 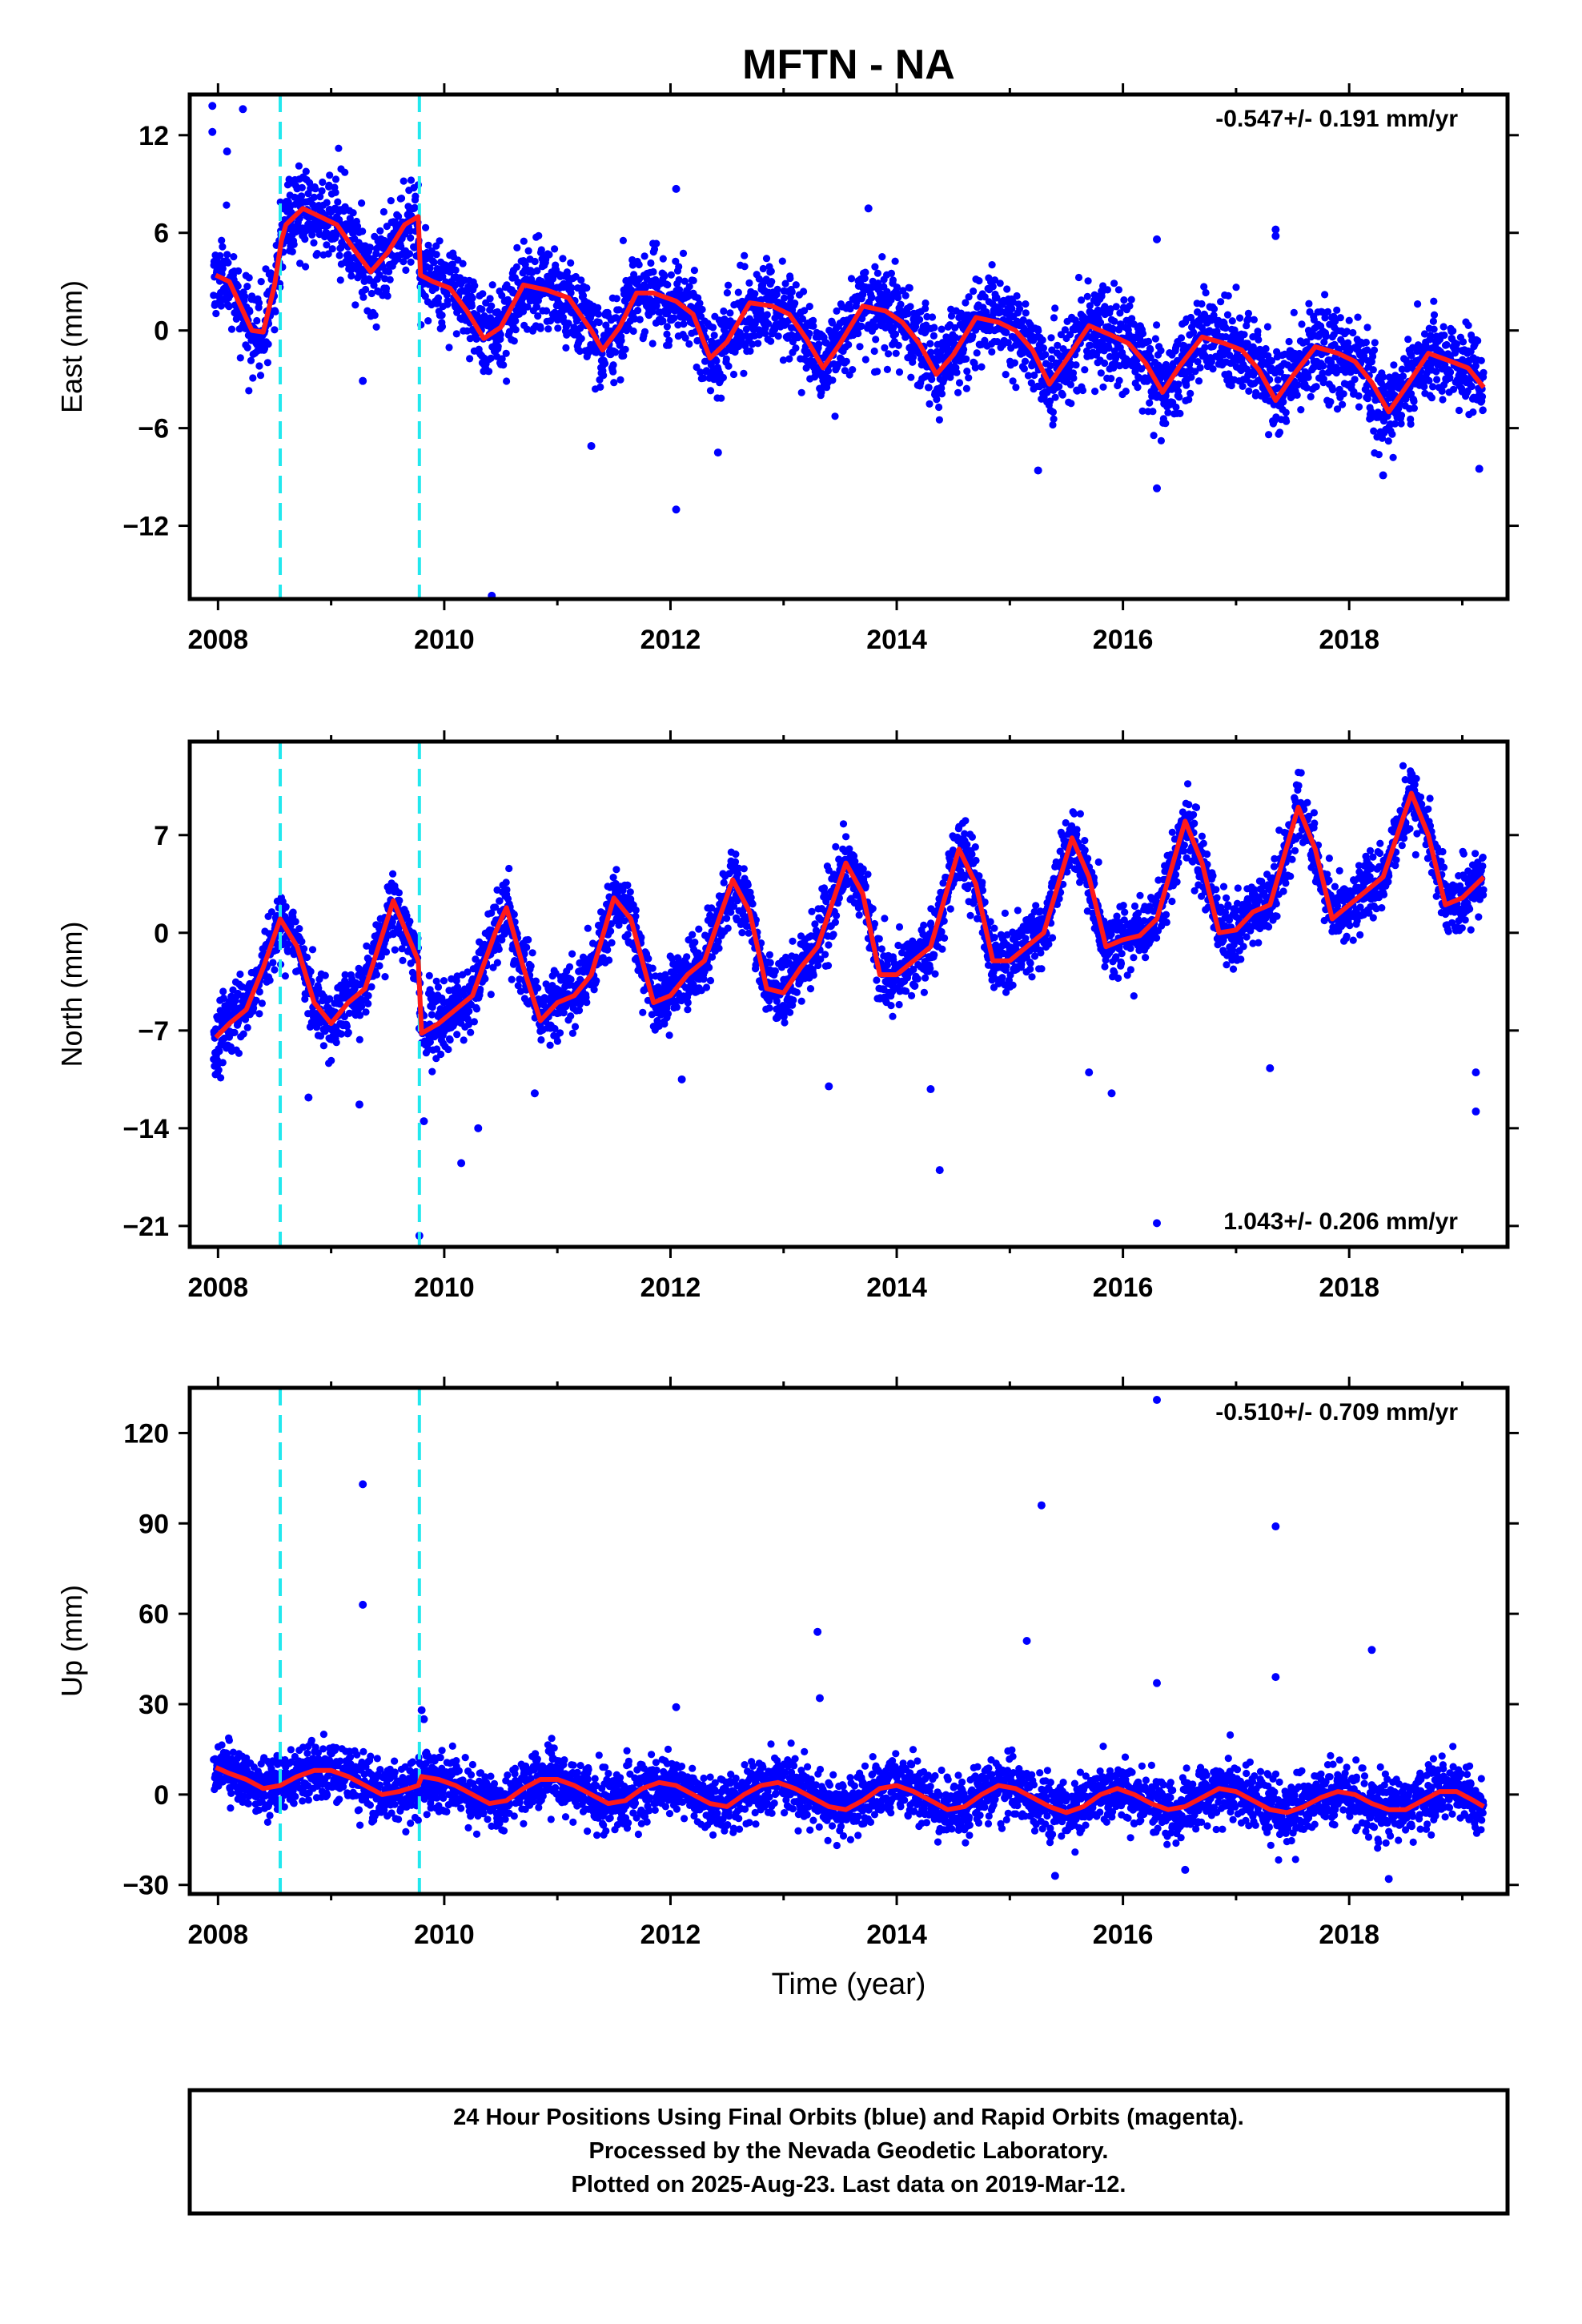 What do you see at coordinates (671, 640) in the screenshot?
I see `x-tick-label: 2012` at bounding box center [671, 640].